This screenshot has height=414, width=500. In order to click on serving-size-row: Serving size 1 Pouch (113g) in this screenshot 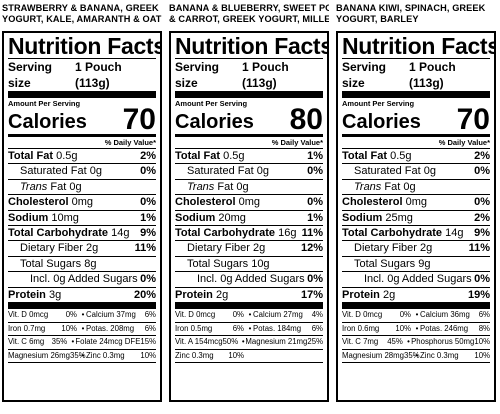, I will do `click(416, 75)`.